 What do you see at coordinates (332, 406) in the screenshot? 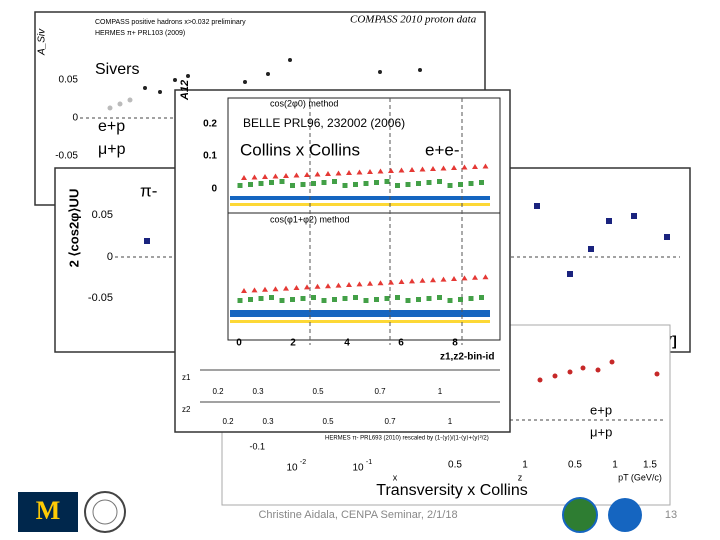
I see `strip-ticks: 0.2 0.2 0.3 0.3 0.5 0.5 0.7 0.7 1 1` at bounding box center [332, 406].